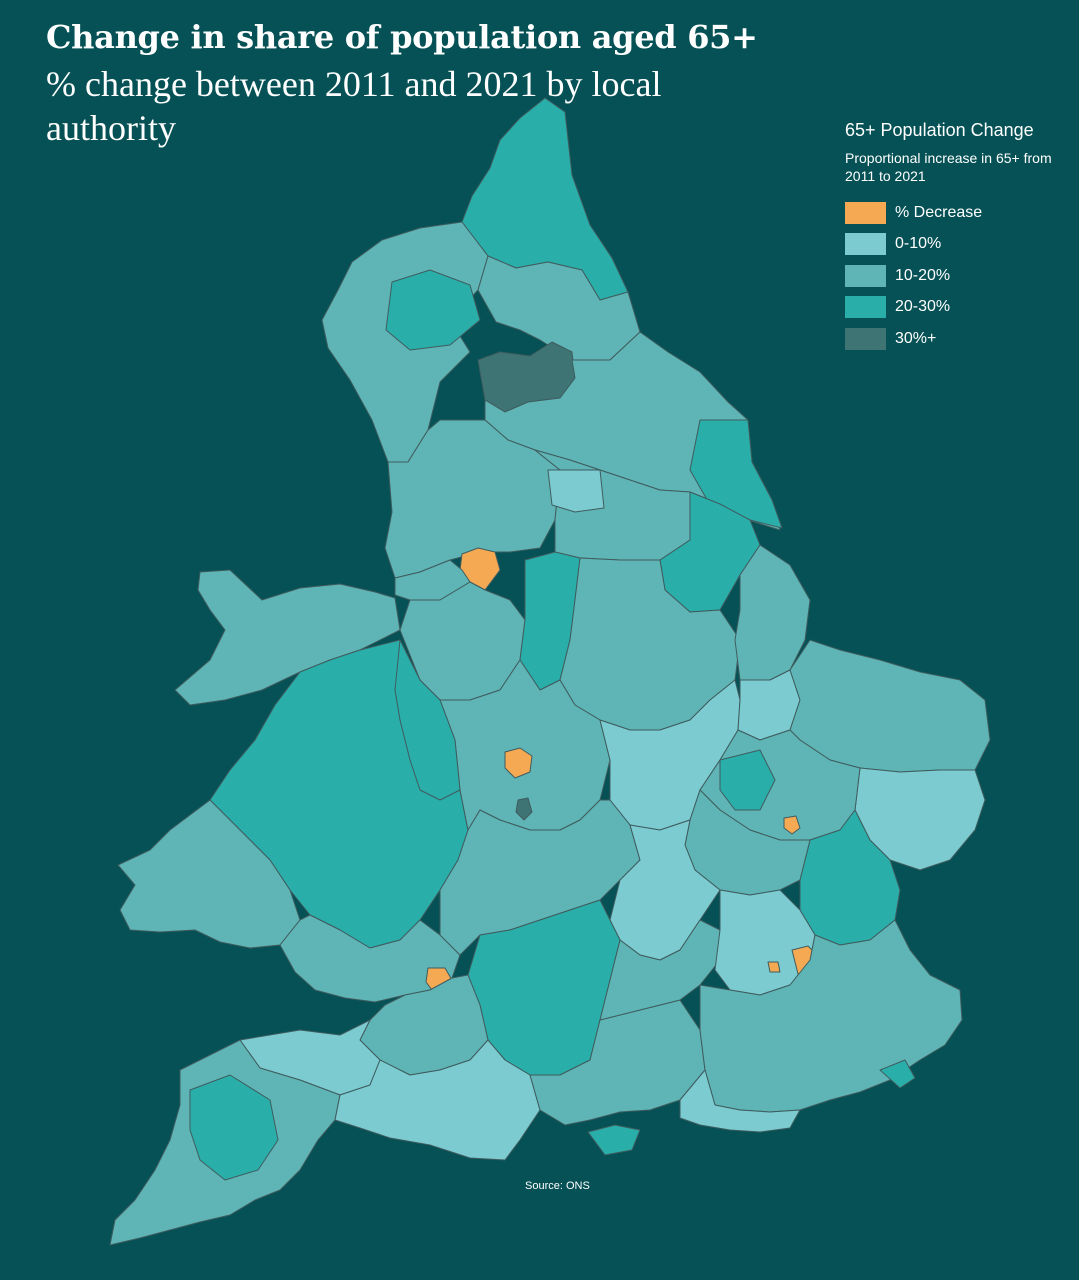 The height and width of the screenshot is (1280, 1079). Describe the element at coordinates (923, 307) in the screenshot. I see `legend-label: 20-30%` at that location.